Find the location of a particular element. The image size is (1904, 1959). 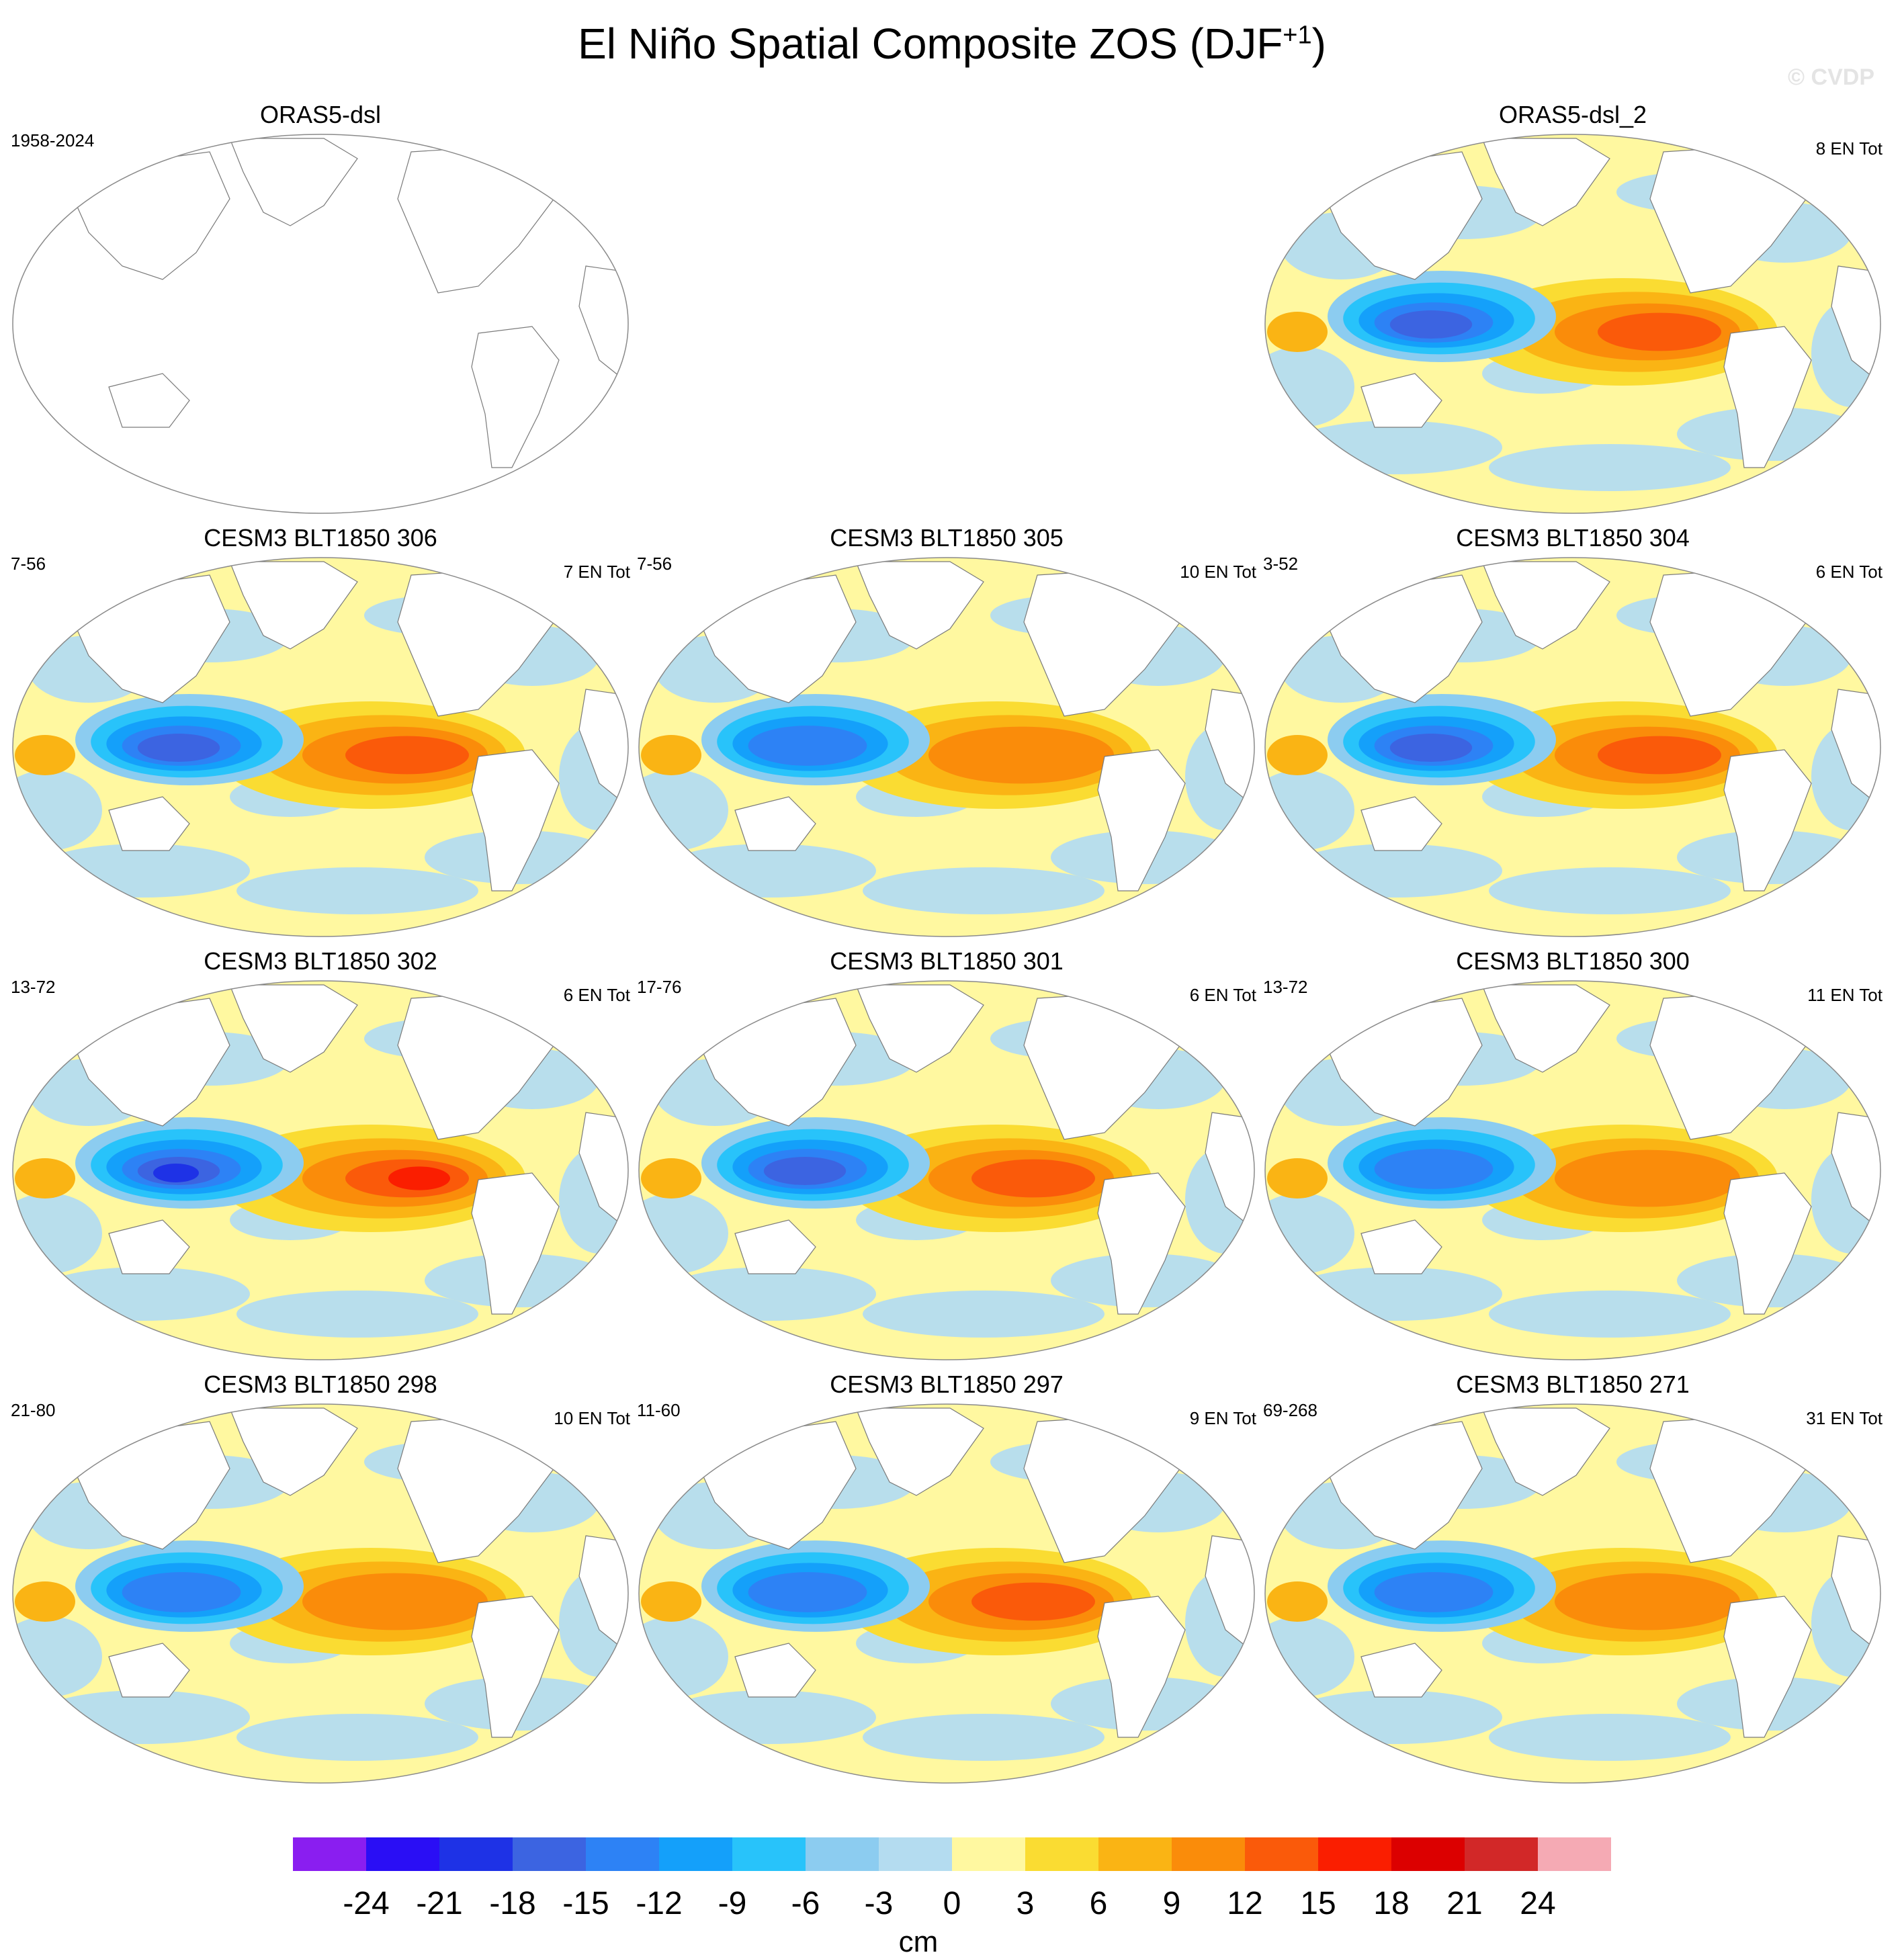

panel-event-count: 9 EN Tot is located at coordinates (1223, 1418).